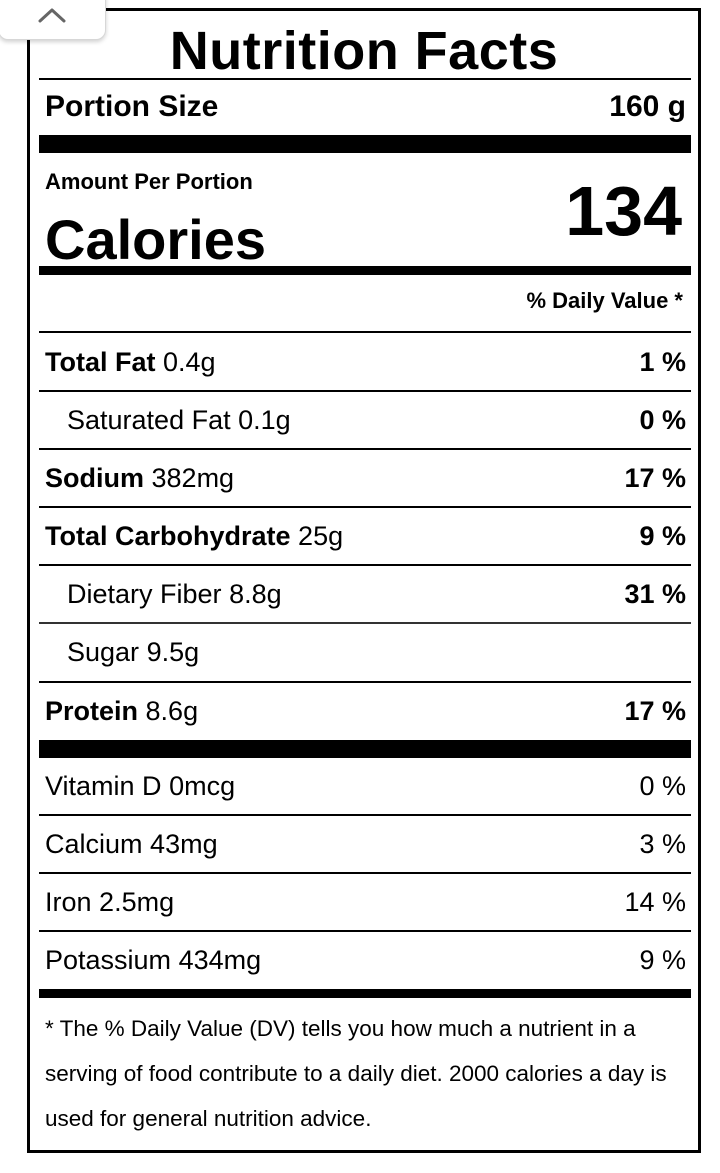  Describe the element at coordinates (662, 786) in the screenshot. I see `vitamin-dv: 0 %` at that location.